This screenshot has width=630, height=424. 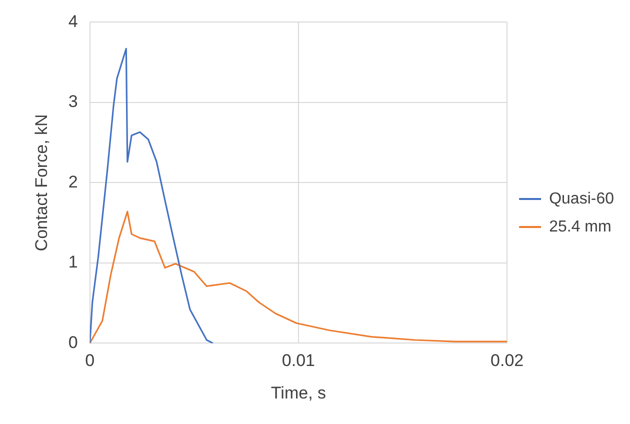 What do you see at coordinates (580, 227) in the screenshot?
I see `legend-label: 25.4 mm` at bounding box center [580, 227].